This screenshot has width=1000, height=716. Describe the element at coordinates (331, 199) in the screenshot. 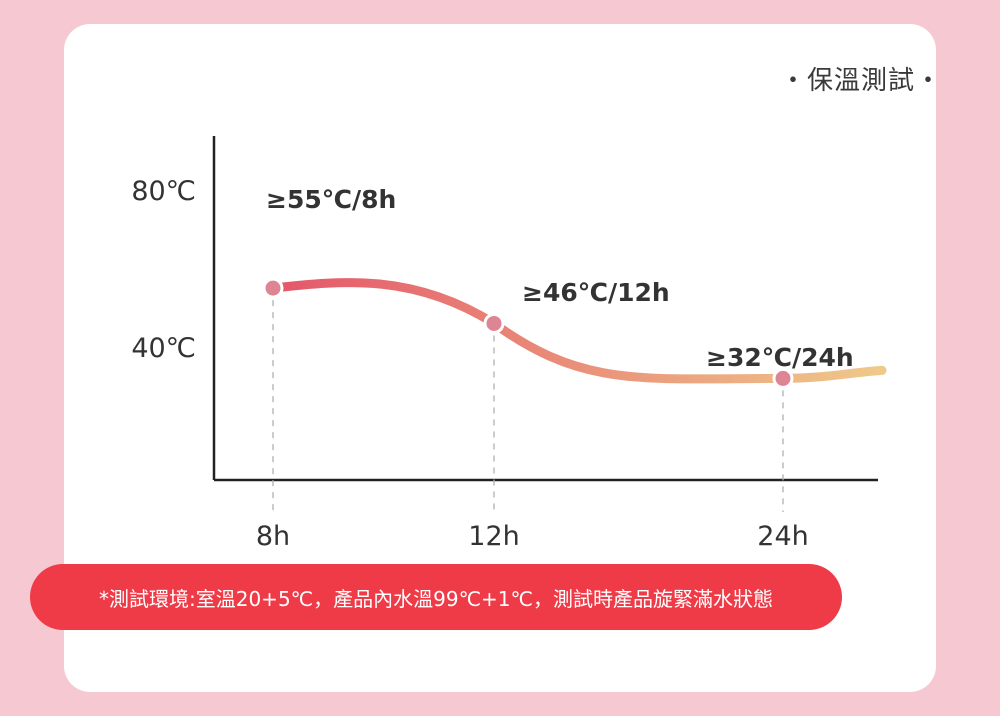

I see `data-label: ≥55℃/8h` at that location.